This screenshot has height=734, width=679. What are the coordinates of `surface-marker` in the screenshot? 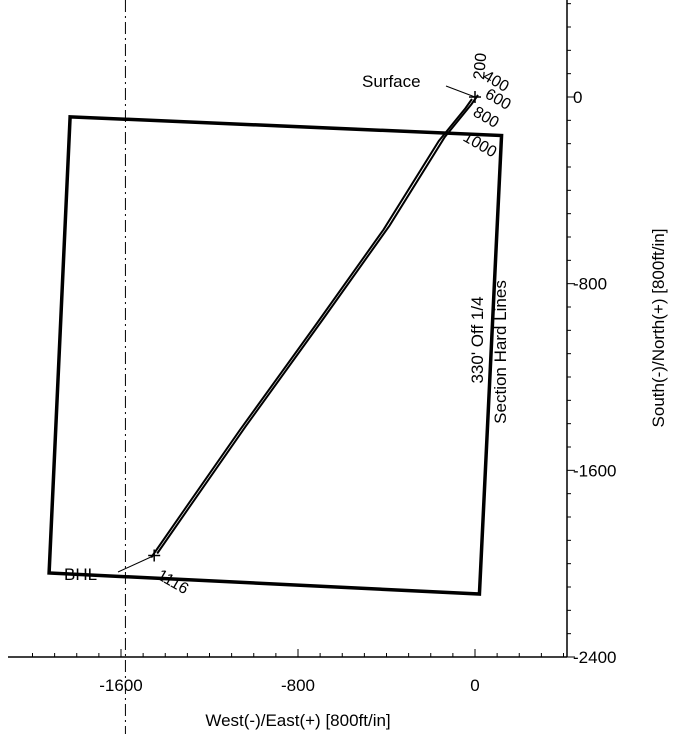 It's located at (475, 97).